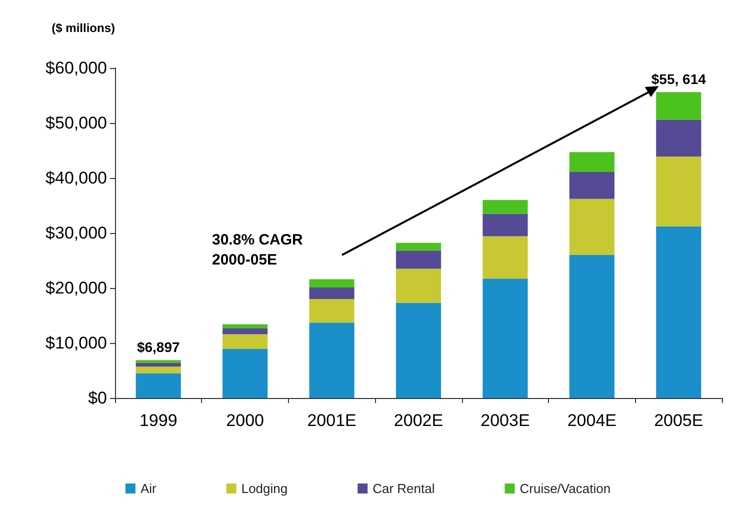 The image size is (736, 506). Describe the element at coordinates (245, 420) in the screenshot. I see `x-tick-label: 2000` at that location.